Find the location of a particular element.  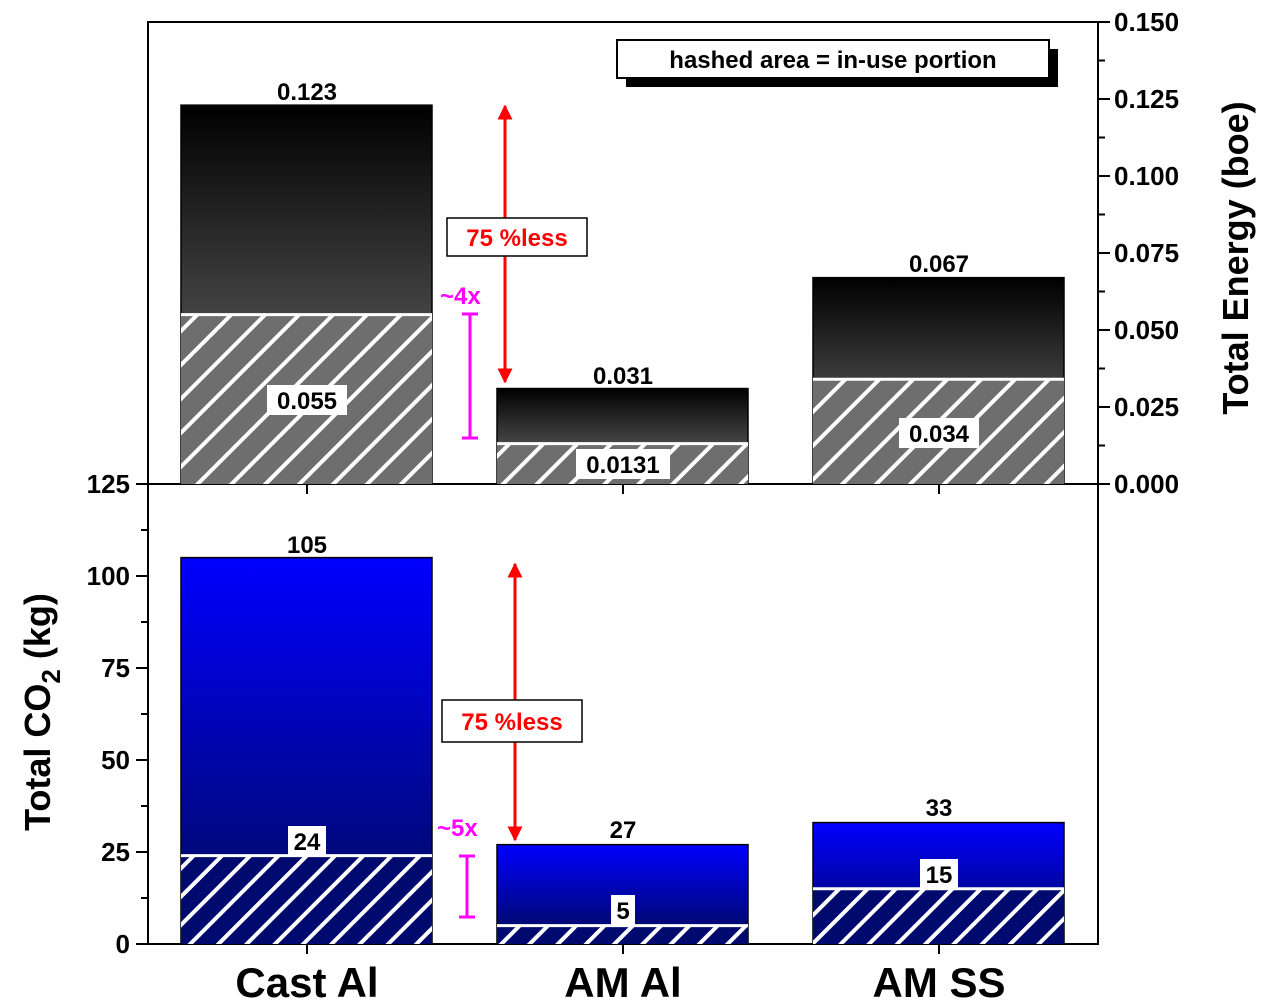

annotations: 75 %less ~4x 75 %less ~5x is located at coordinates (512, 511).